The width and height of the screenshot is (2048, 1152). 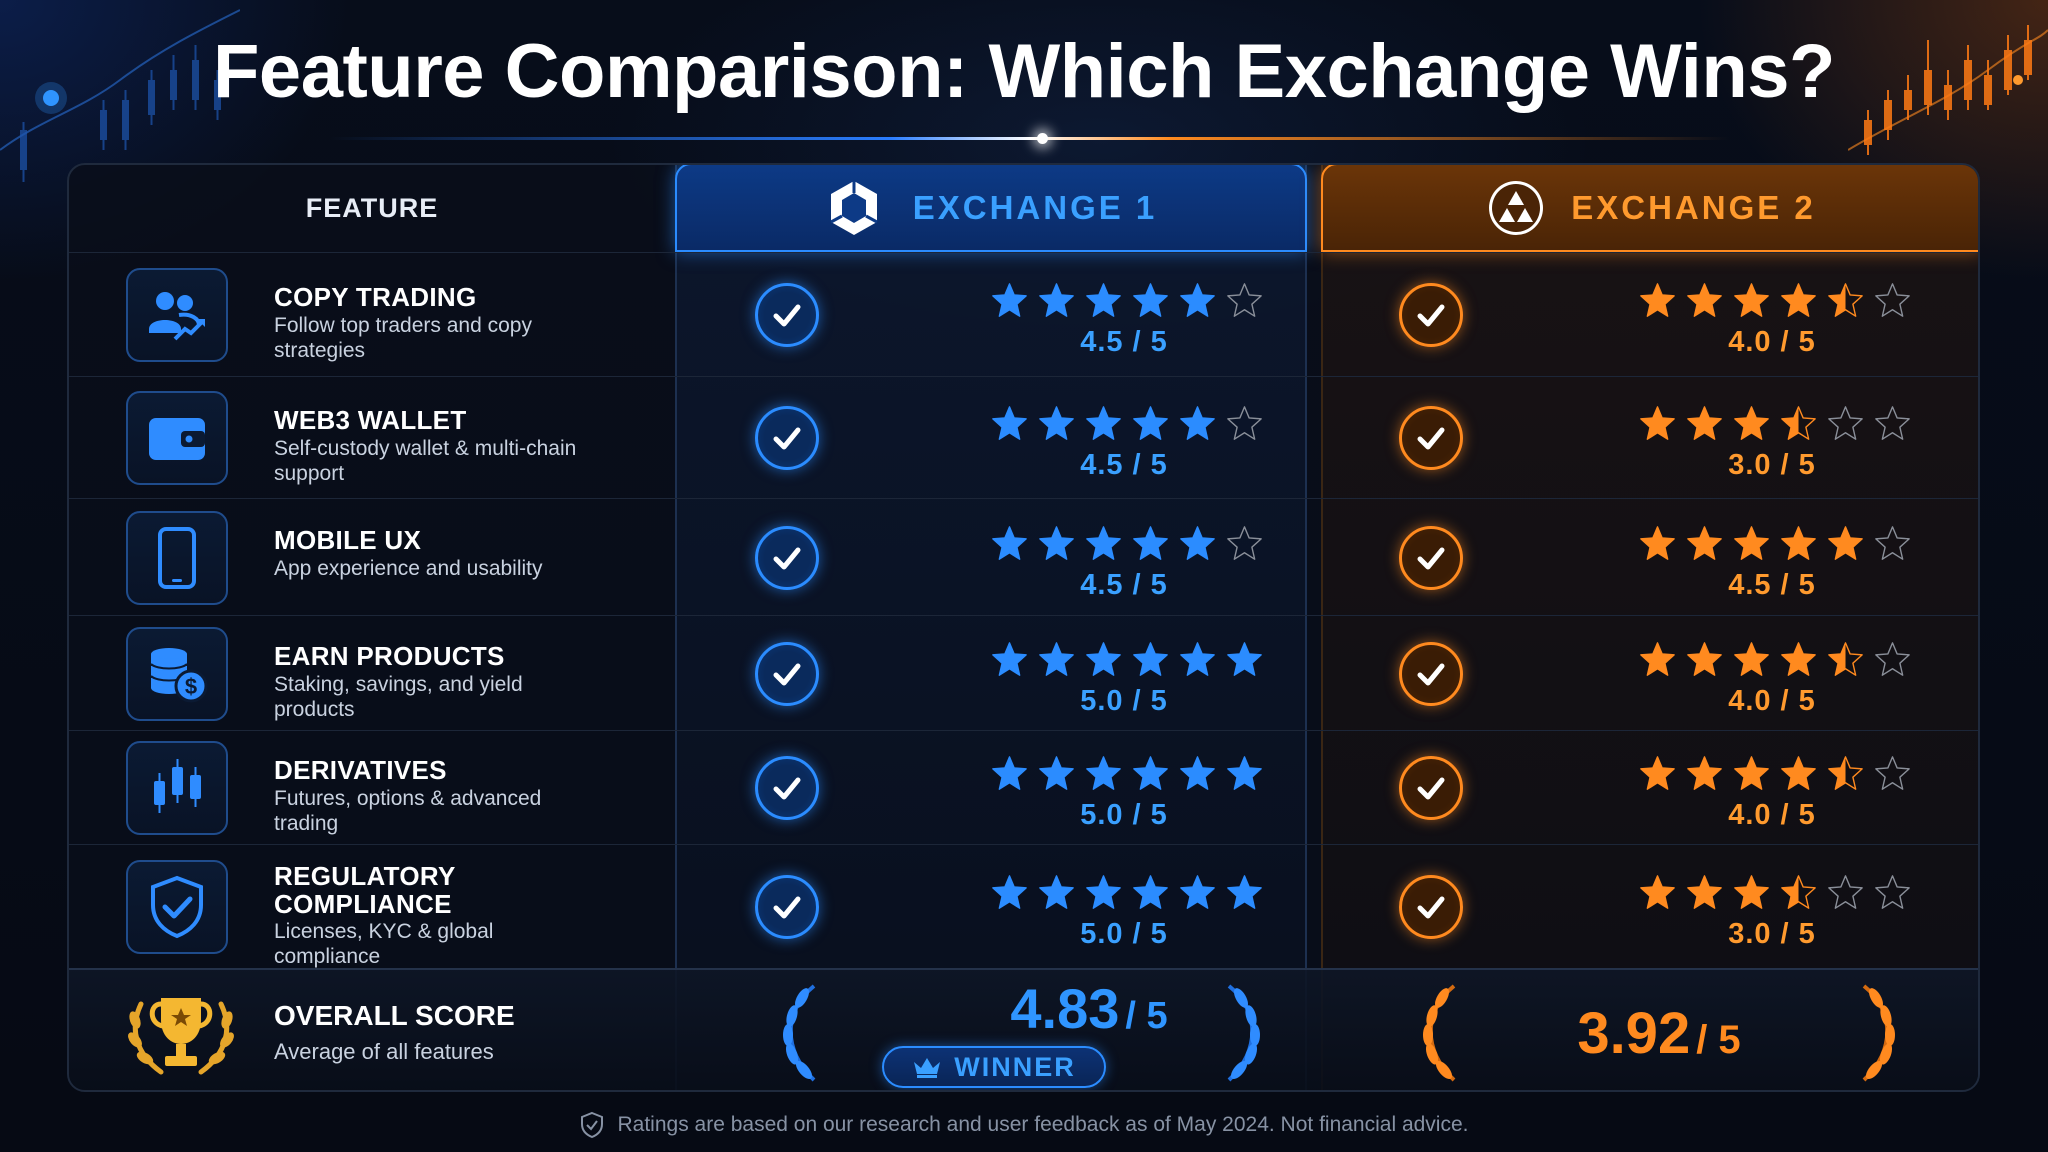 What do you see at coordinates (592, 1125) in the screenshot?
I see `shield-check-small-icon` at bounding box center [592, 1125].